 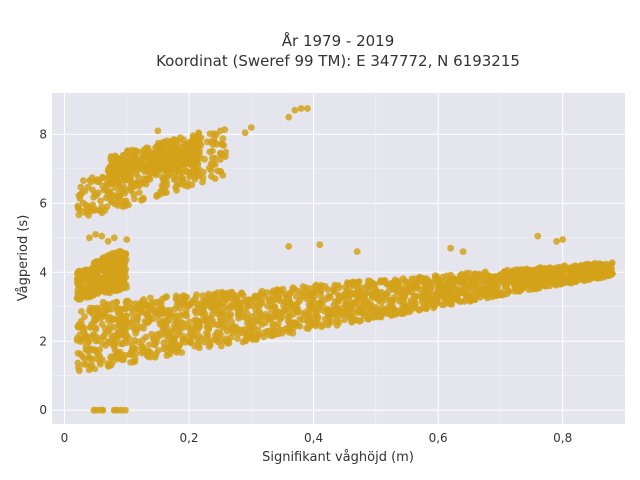 I want to click on x-tick-label: 0,8, so click(x=562, y=438).